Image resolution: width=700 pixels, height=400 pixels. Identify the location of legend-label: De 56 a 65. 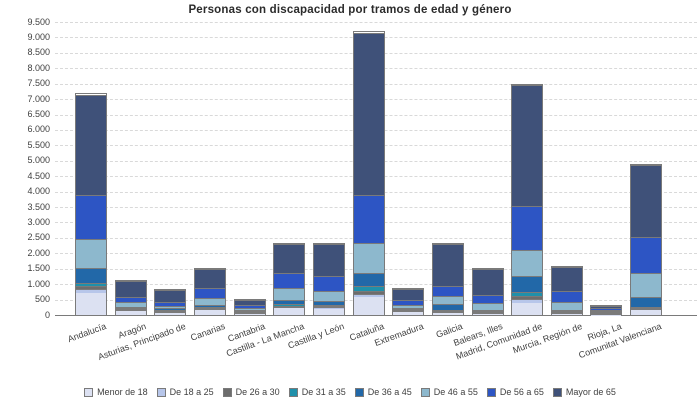
(521, 392).